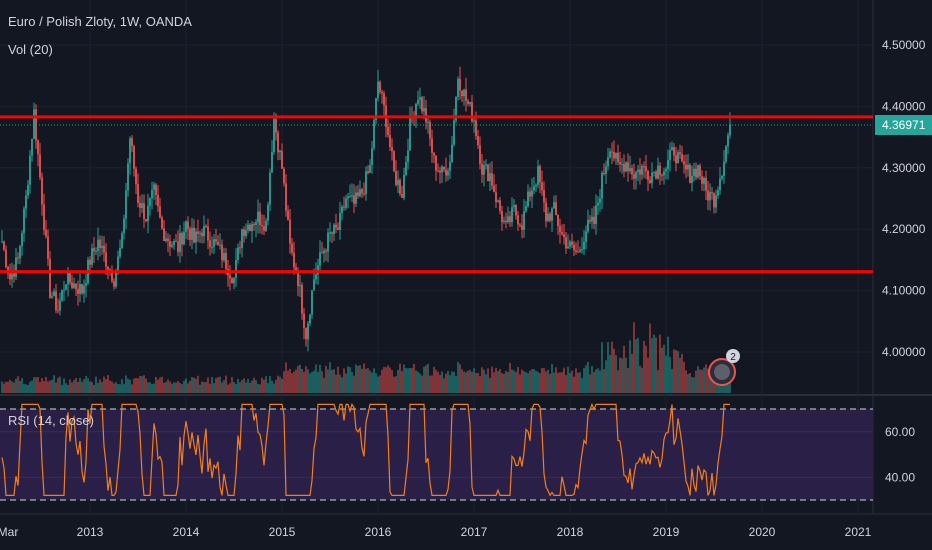 This screenshot has width=932, height=550. What do you see at coordinates (904, 45) in the screenshot?
I see `price-tick-label: 4.50000` at bounding box center [904, 45].